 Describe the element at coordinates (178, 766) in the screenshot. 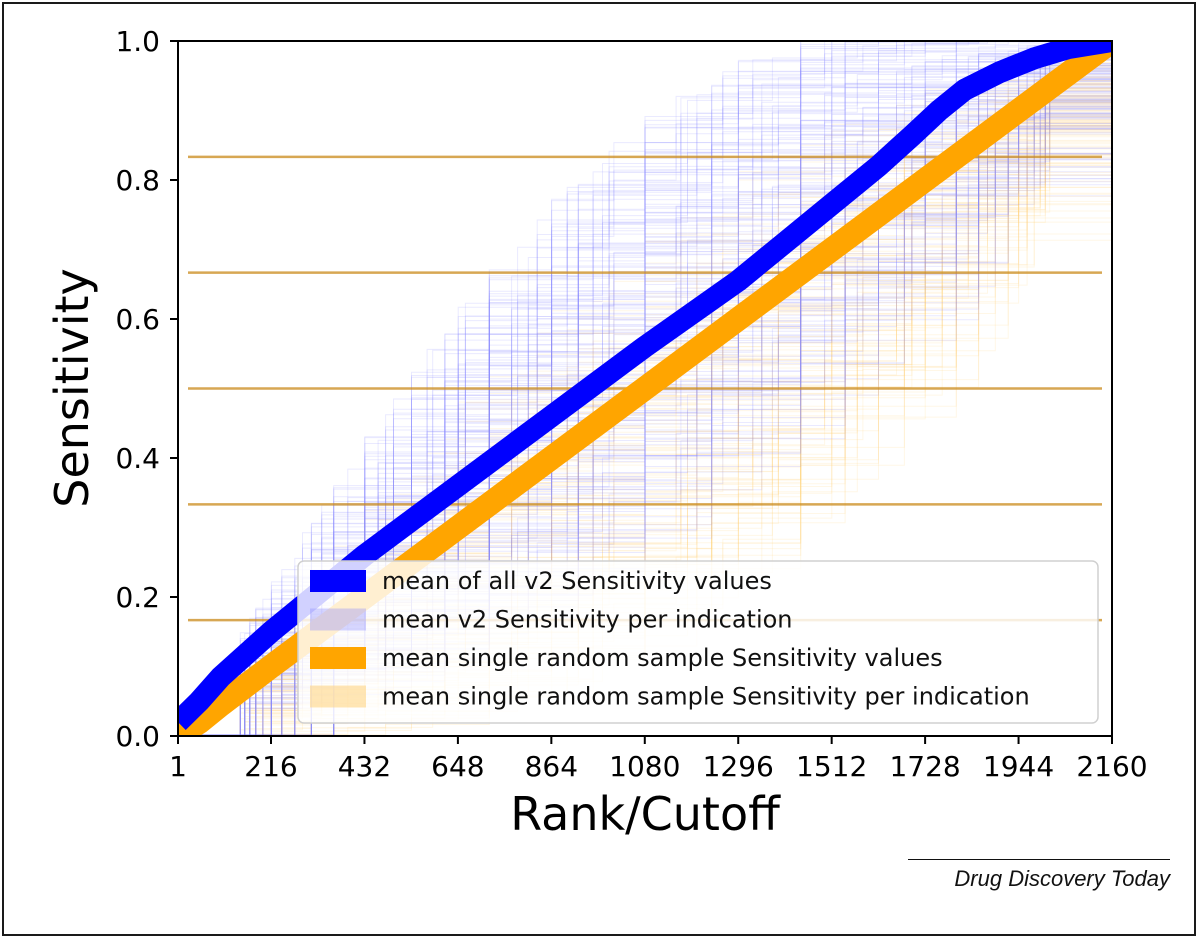

I see `x-tick-label: 1` at that location.